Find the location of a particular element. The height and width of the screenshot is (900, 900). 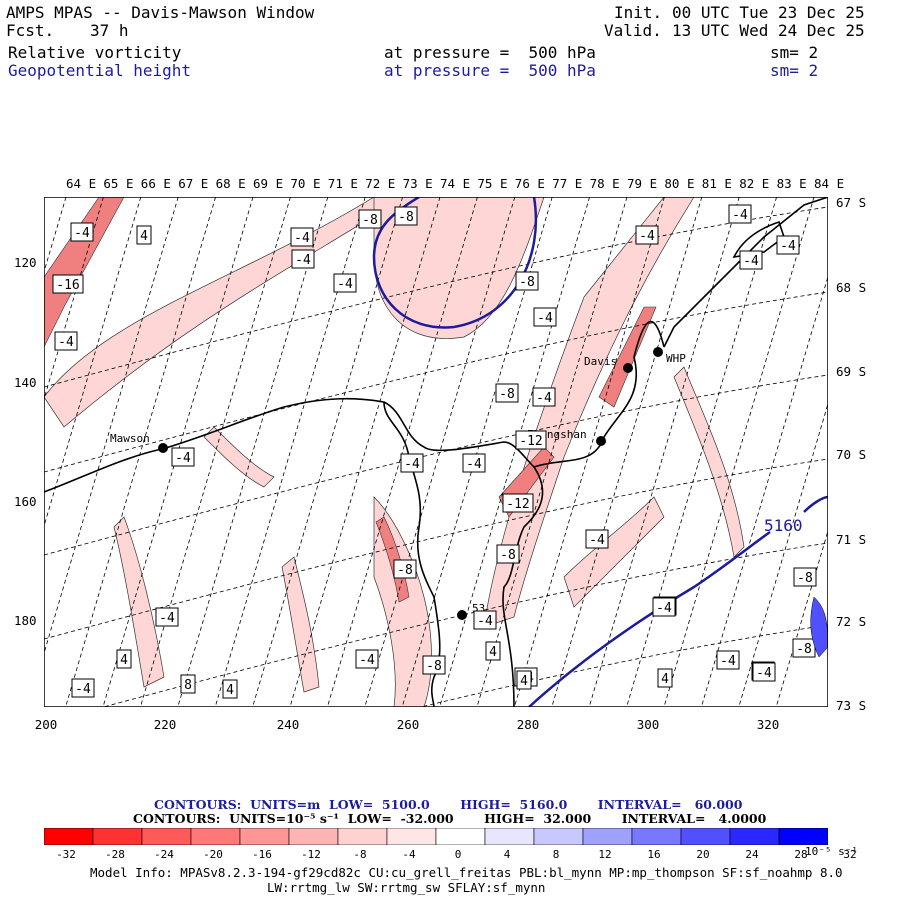

fcst-value: 37 h is located at coordinates (109, 30).